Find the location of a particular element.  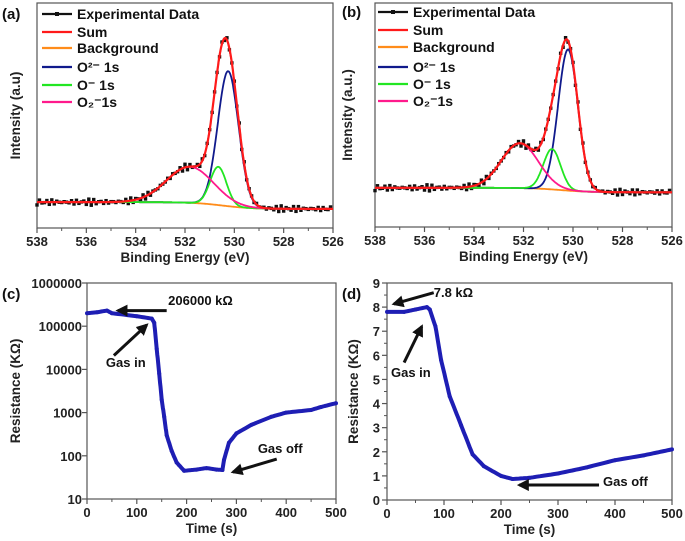

y-tick-label: 8 is located at coordinates (376, 307).